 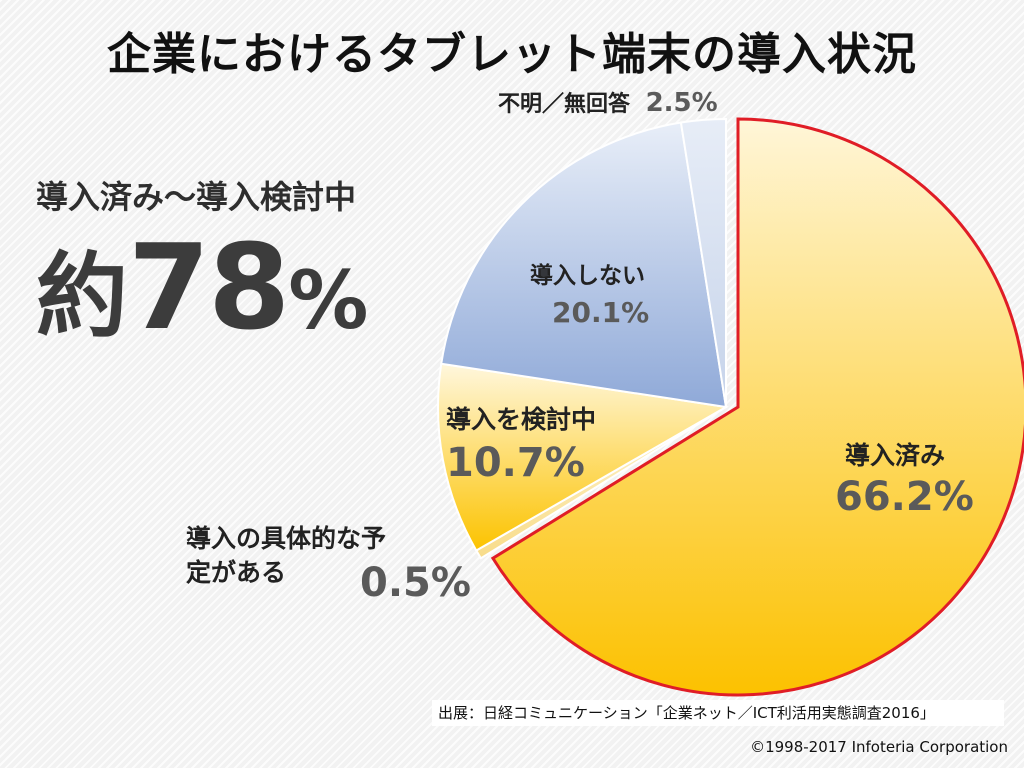 I want to click on label-unknown: 不明／無回答 2.5%, so click(x=608, y=102).